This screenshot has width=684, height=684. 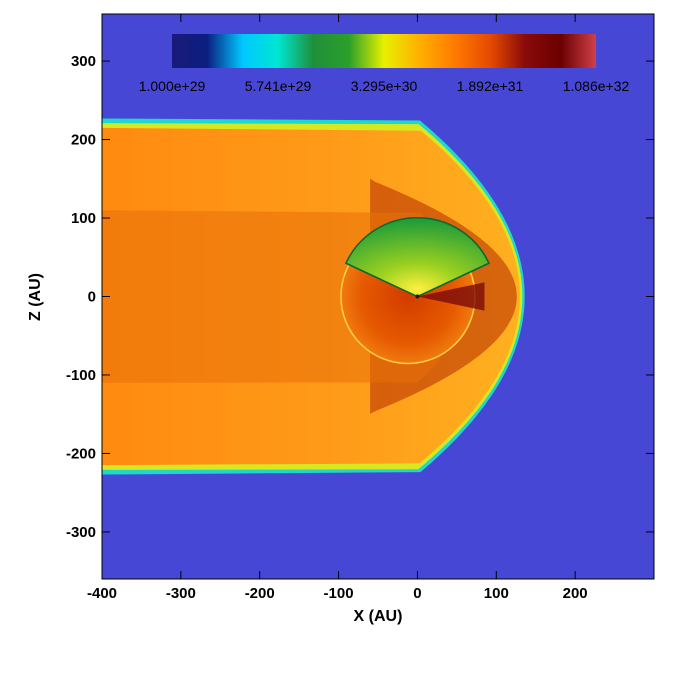 I want to click on y-tick-label: -300, so click(x=81, y=532).